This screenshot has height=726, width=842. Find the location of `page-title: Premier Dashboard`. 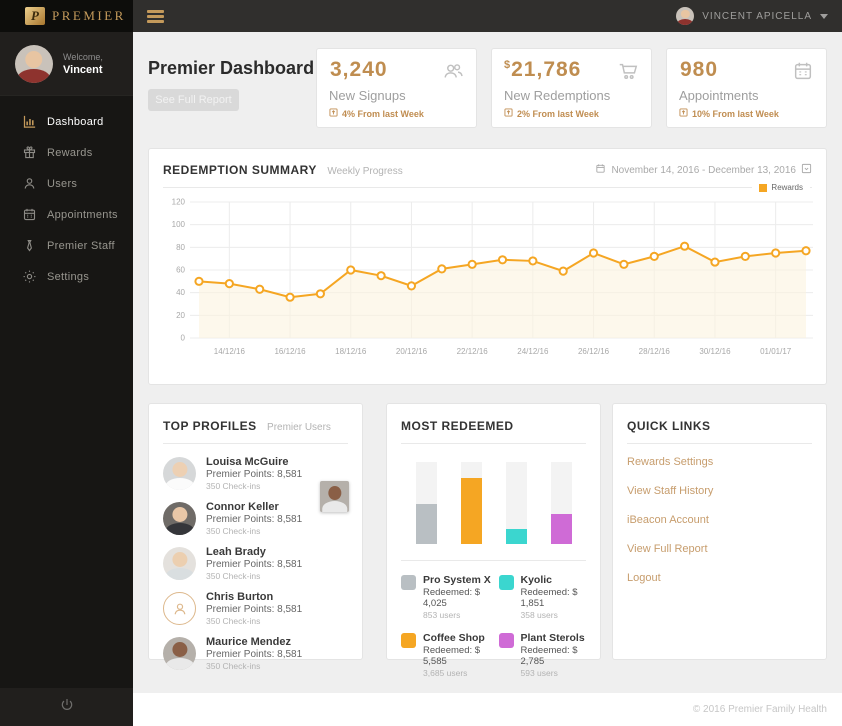

page-title: Premier Dashboard is located at coordinates (231, 68).